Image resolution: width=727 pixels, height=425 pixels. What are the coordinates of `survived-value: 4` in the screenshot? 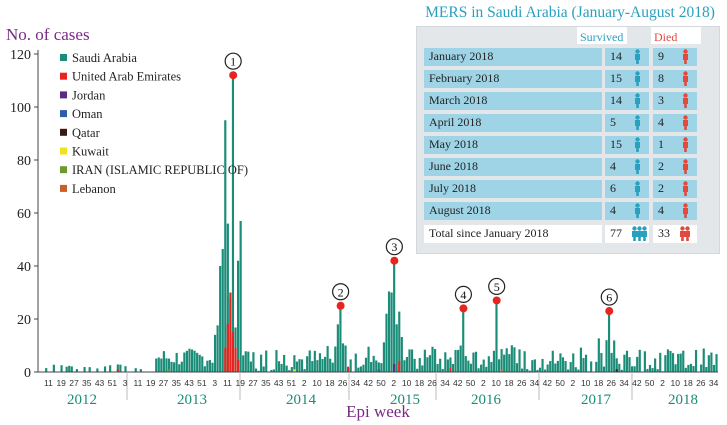 It's located at (613, 166).